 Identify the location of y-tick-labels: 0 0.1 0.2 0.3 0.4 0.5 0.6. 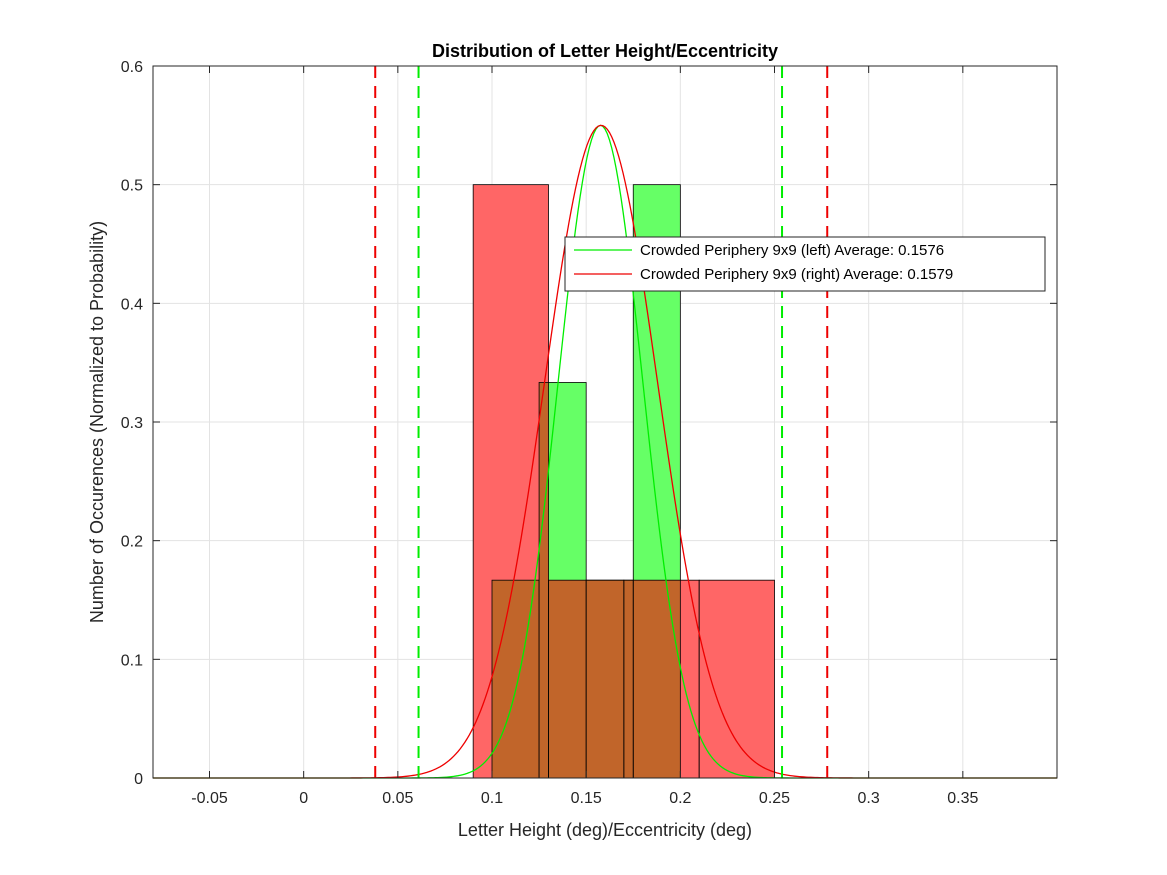
(132, 423).